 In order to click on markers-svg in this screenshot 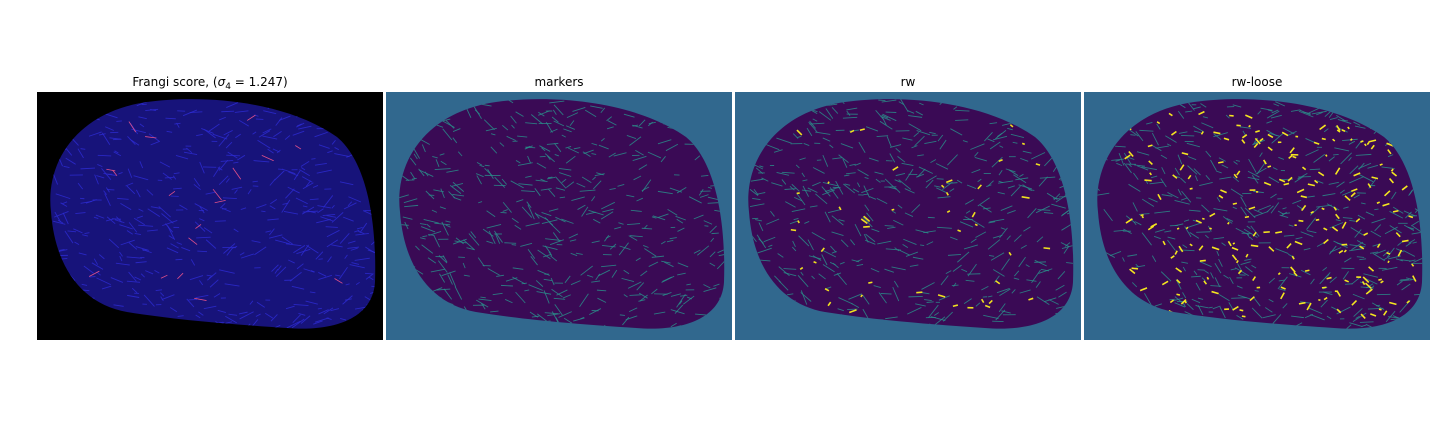, I will do `click(559, 216)`.